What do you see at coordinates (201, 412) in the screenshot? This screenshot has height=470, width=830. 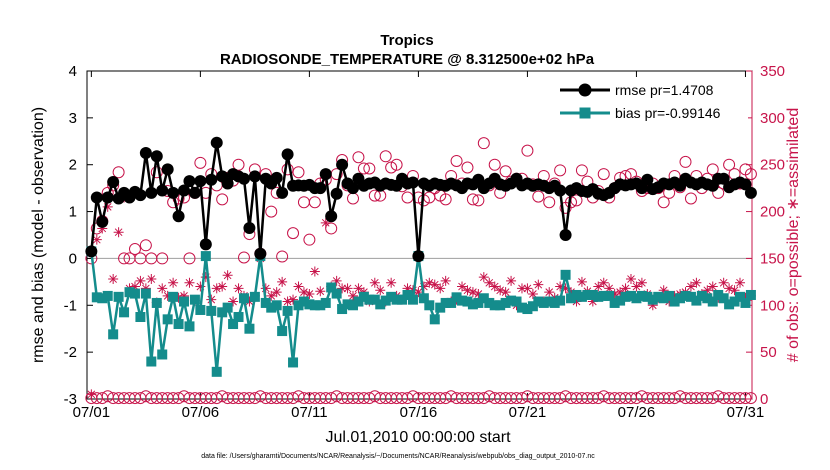 I see `x-tick-label: 07/06` at bounding box center [201, 412].